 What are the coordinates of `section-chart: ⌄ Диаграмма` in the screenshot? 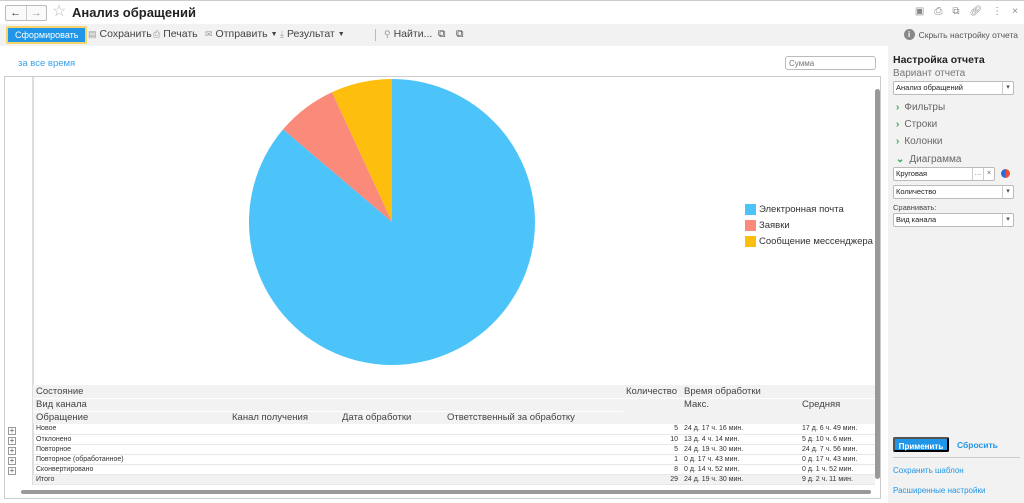 It's located at (928, 159).